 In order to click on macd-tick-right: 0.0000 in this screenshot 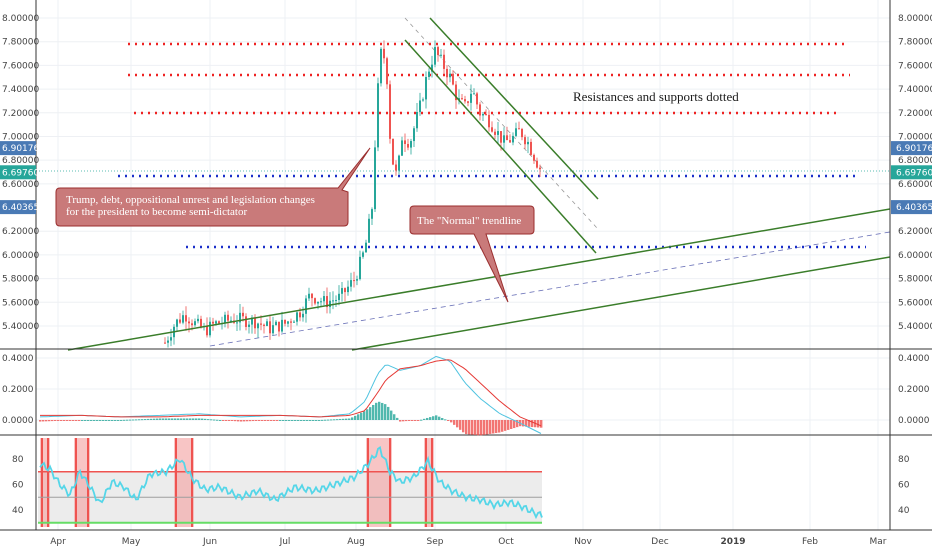, I will do `click(914, 421)`.